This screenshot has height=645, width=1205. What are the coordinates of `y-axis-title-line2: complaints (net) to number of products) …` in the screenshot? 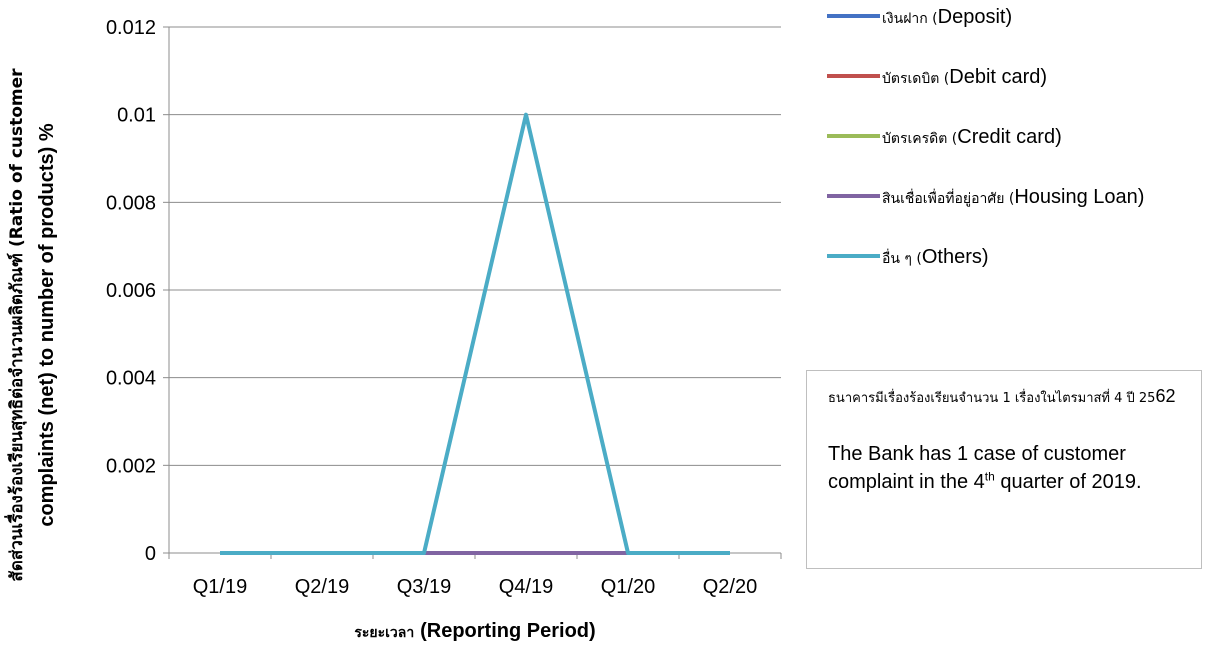 It's located at (47, 325).